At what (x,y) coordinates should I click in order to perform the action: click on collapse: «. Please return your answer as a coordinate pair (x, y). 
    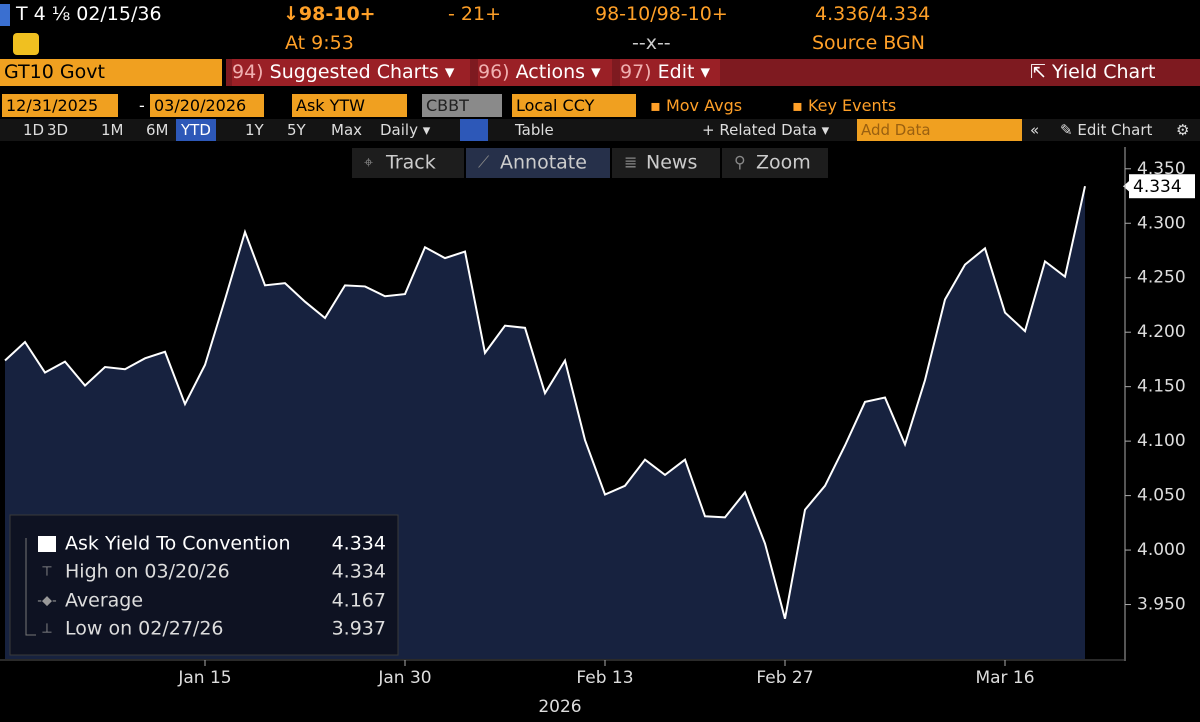
    Looking at the image, I should click on (1035, 130).